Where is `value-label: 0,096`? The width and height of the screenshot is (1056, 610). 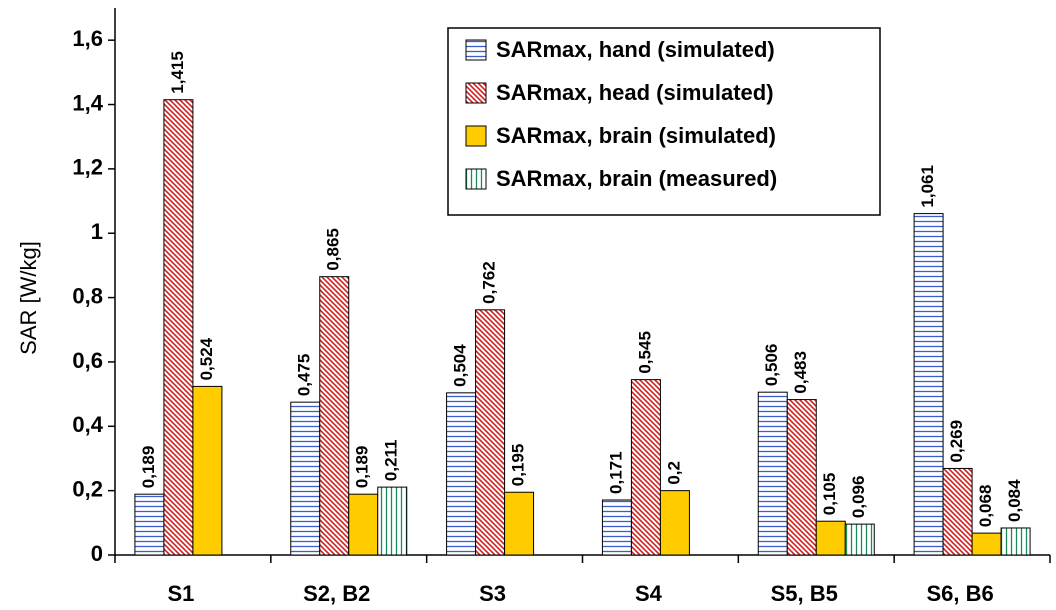 value-label: 0,096 is located at coordinates (858, 497).